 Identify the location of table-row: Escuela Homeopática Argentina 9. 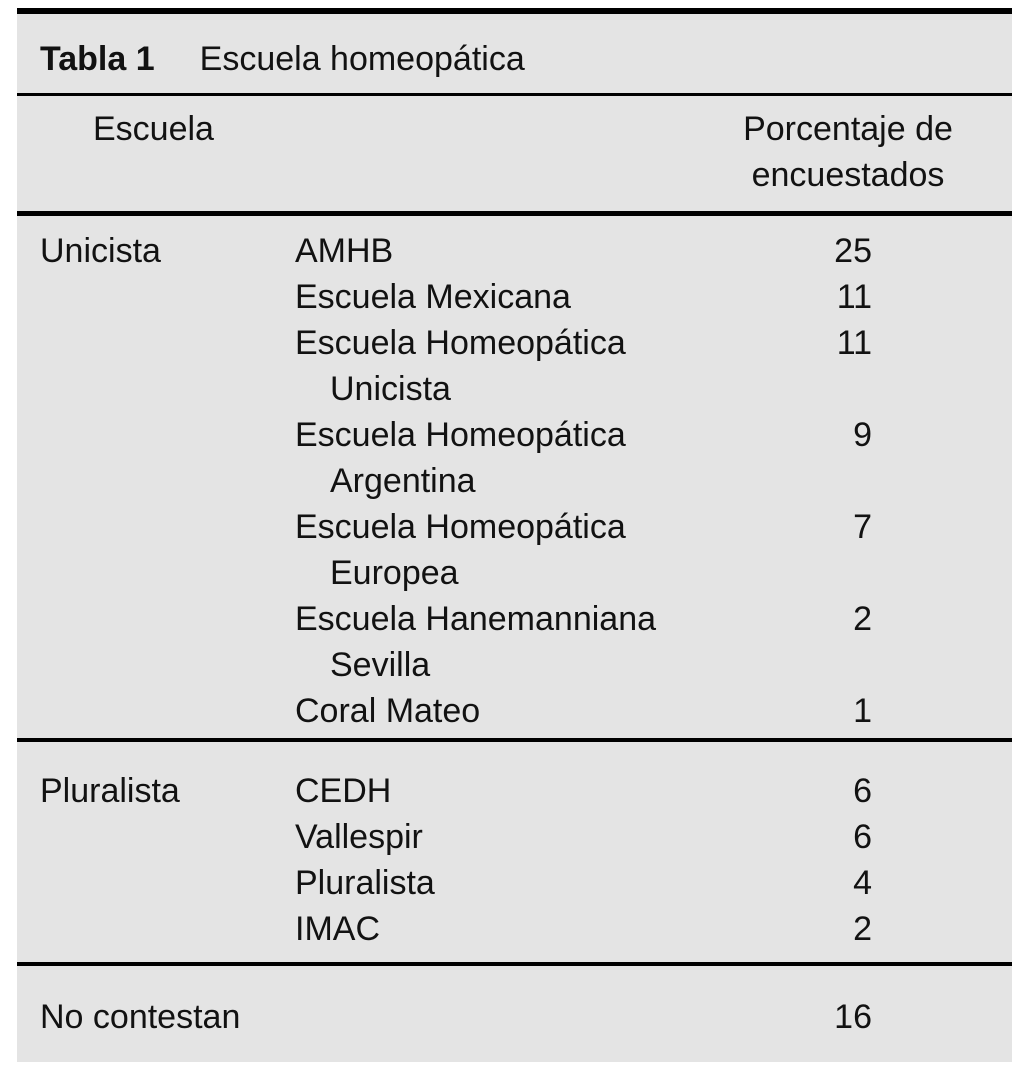
(514, 458).